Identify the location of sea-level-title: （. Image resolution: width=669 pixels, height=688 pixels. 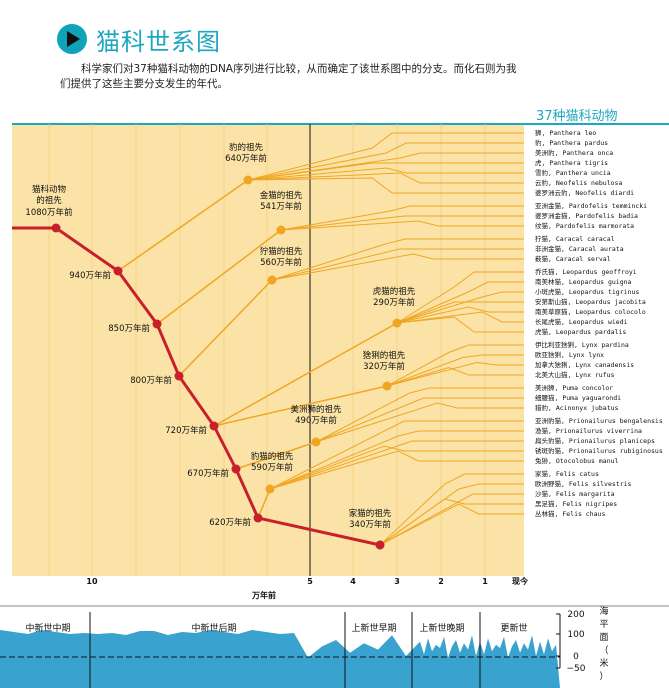
(603, 650).